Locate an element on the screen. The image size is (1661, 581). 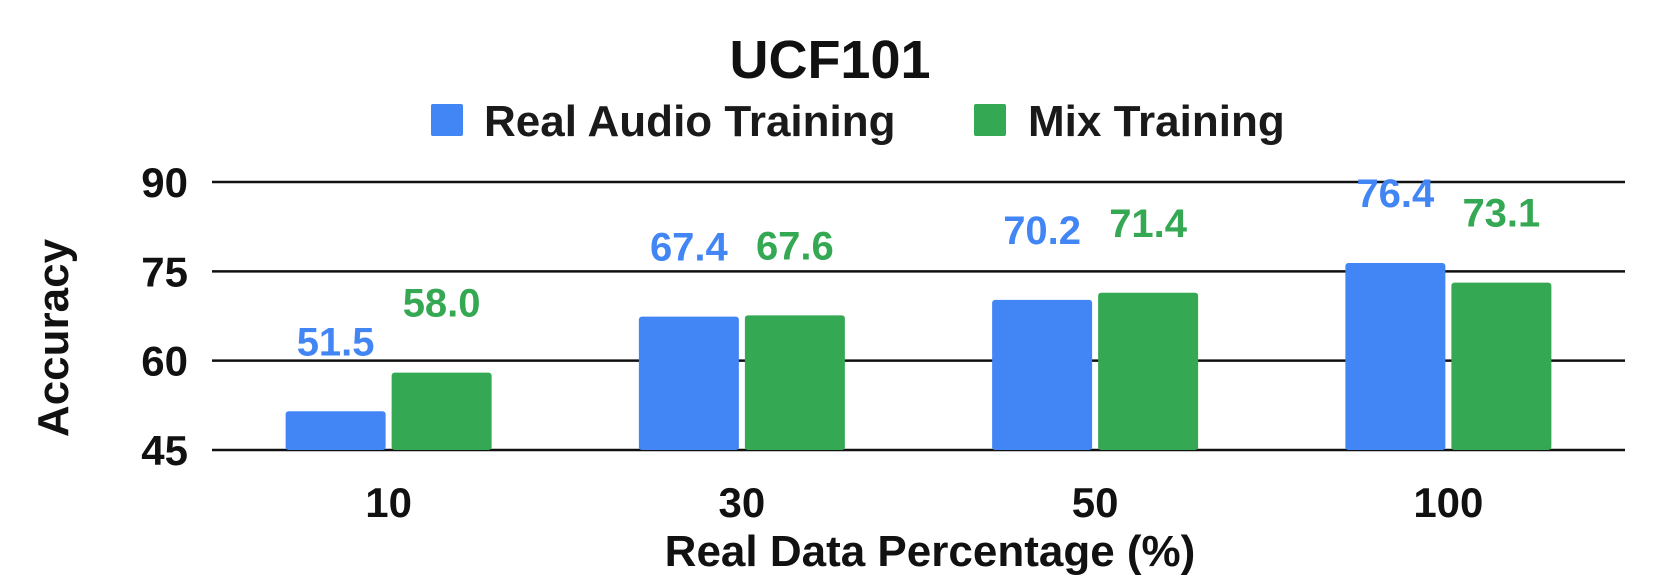
data-label-mix: 73.1 is located at coordinates (1501, 214).